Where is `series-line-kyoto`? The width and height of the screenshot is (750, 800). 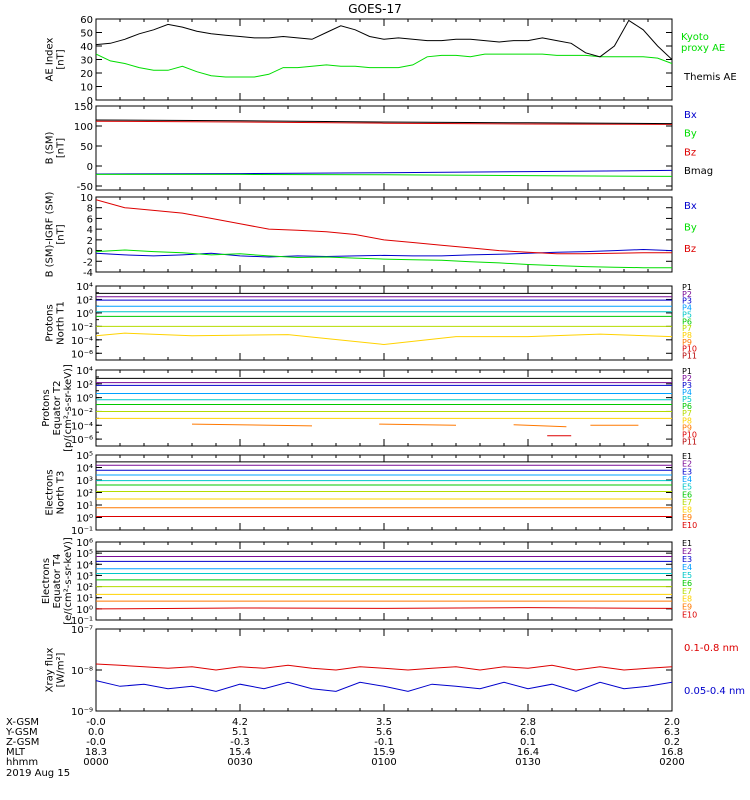 series-line-kyoto is located at coordinates (384, 65).